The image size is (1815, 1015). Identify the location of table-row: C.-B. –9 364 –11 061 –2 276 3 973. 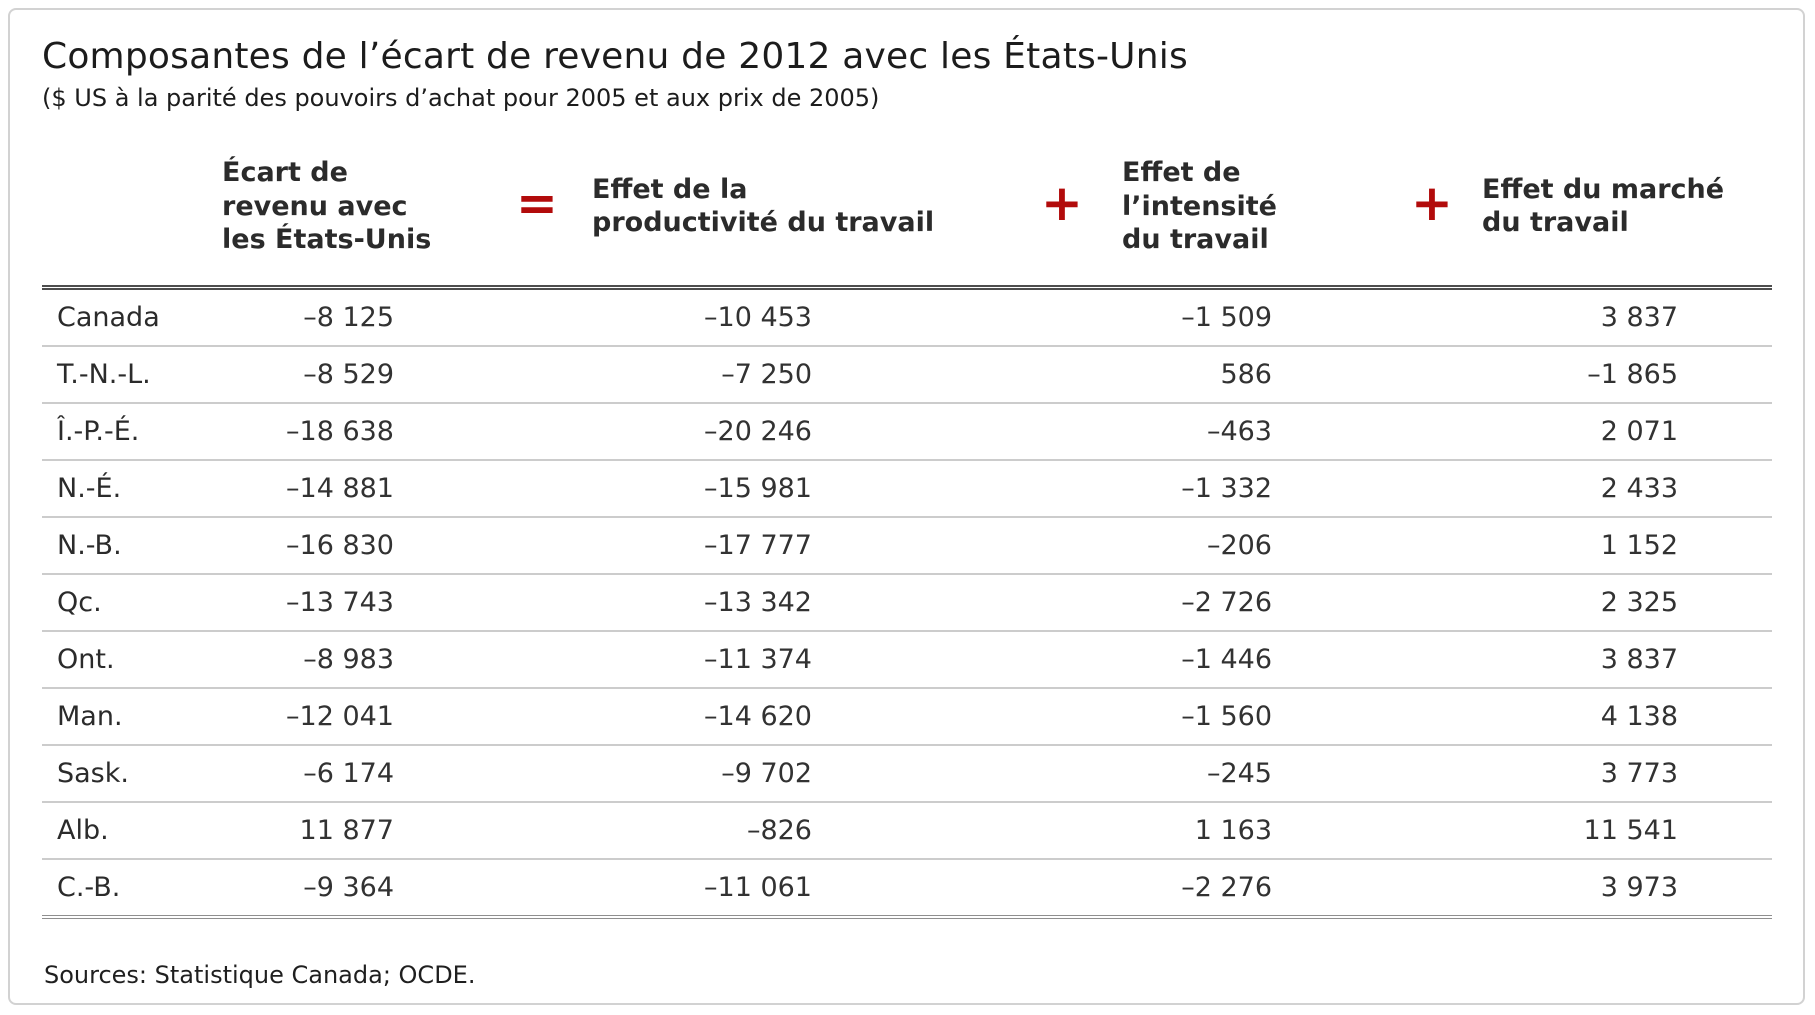
(907, 889).